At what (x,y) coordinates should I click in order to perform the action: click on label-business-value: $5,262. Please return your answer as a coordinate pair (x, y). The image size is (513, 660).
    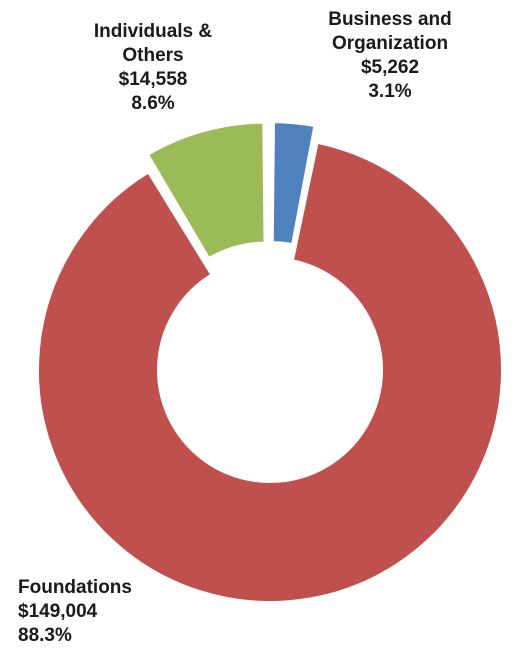
    Looking at the image, I should click on (390, 67).